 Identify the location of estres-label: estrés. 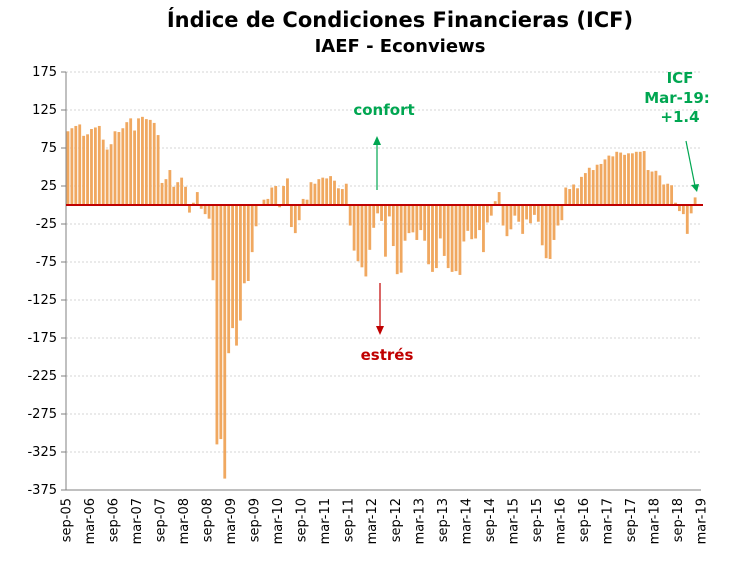
(387, 355).